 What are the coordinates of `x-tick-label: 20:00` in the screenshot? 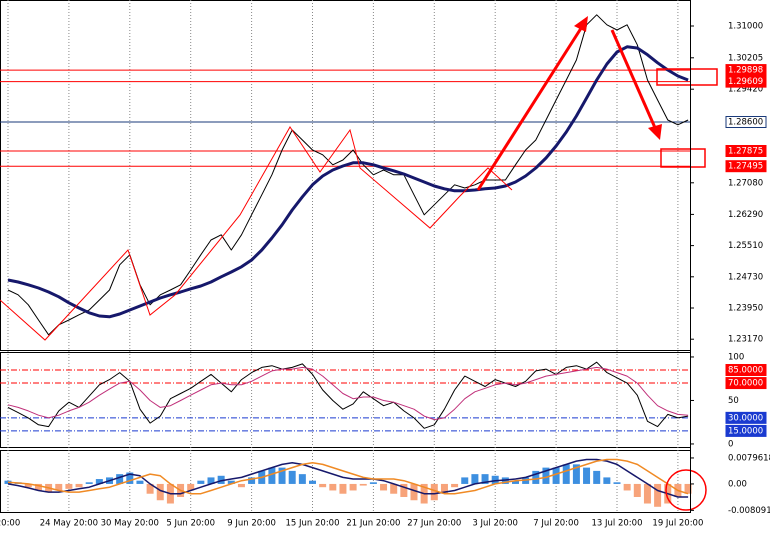 It's located at (10, 524).